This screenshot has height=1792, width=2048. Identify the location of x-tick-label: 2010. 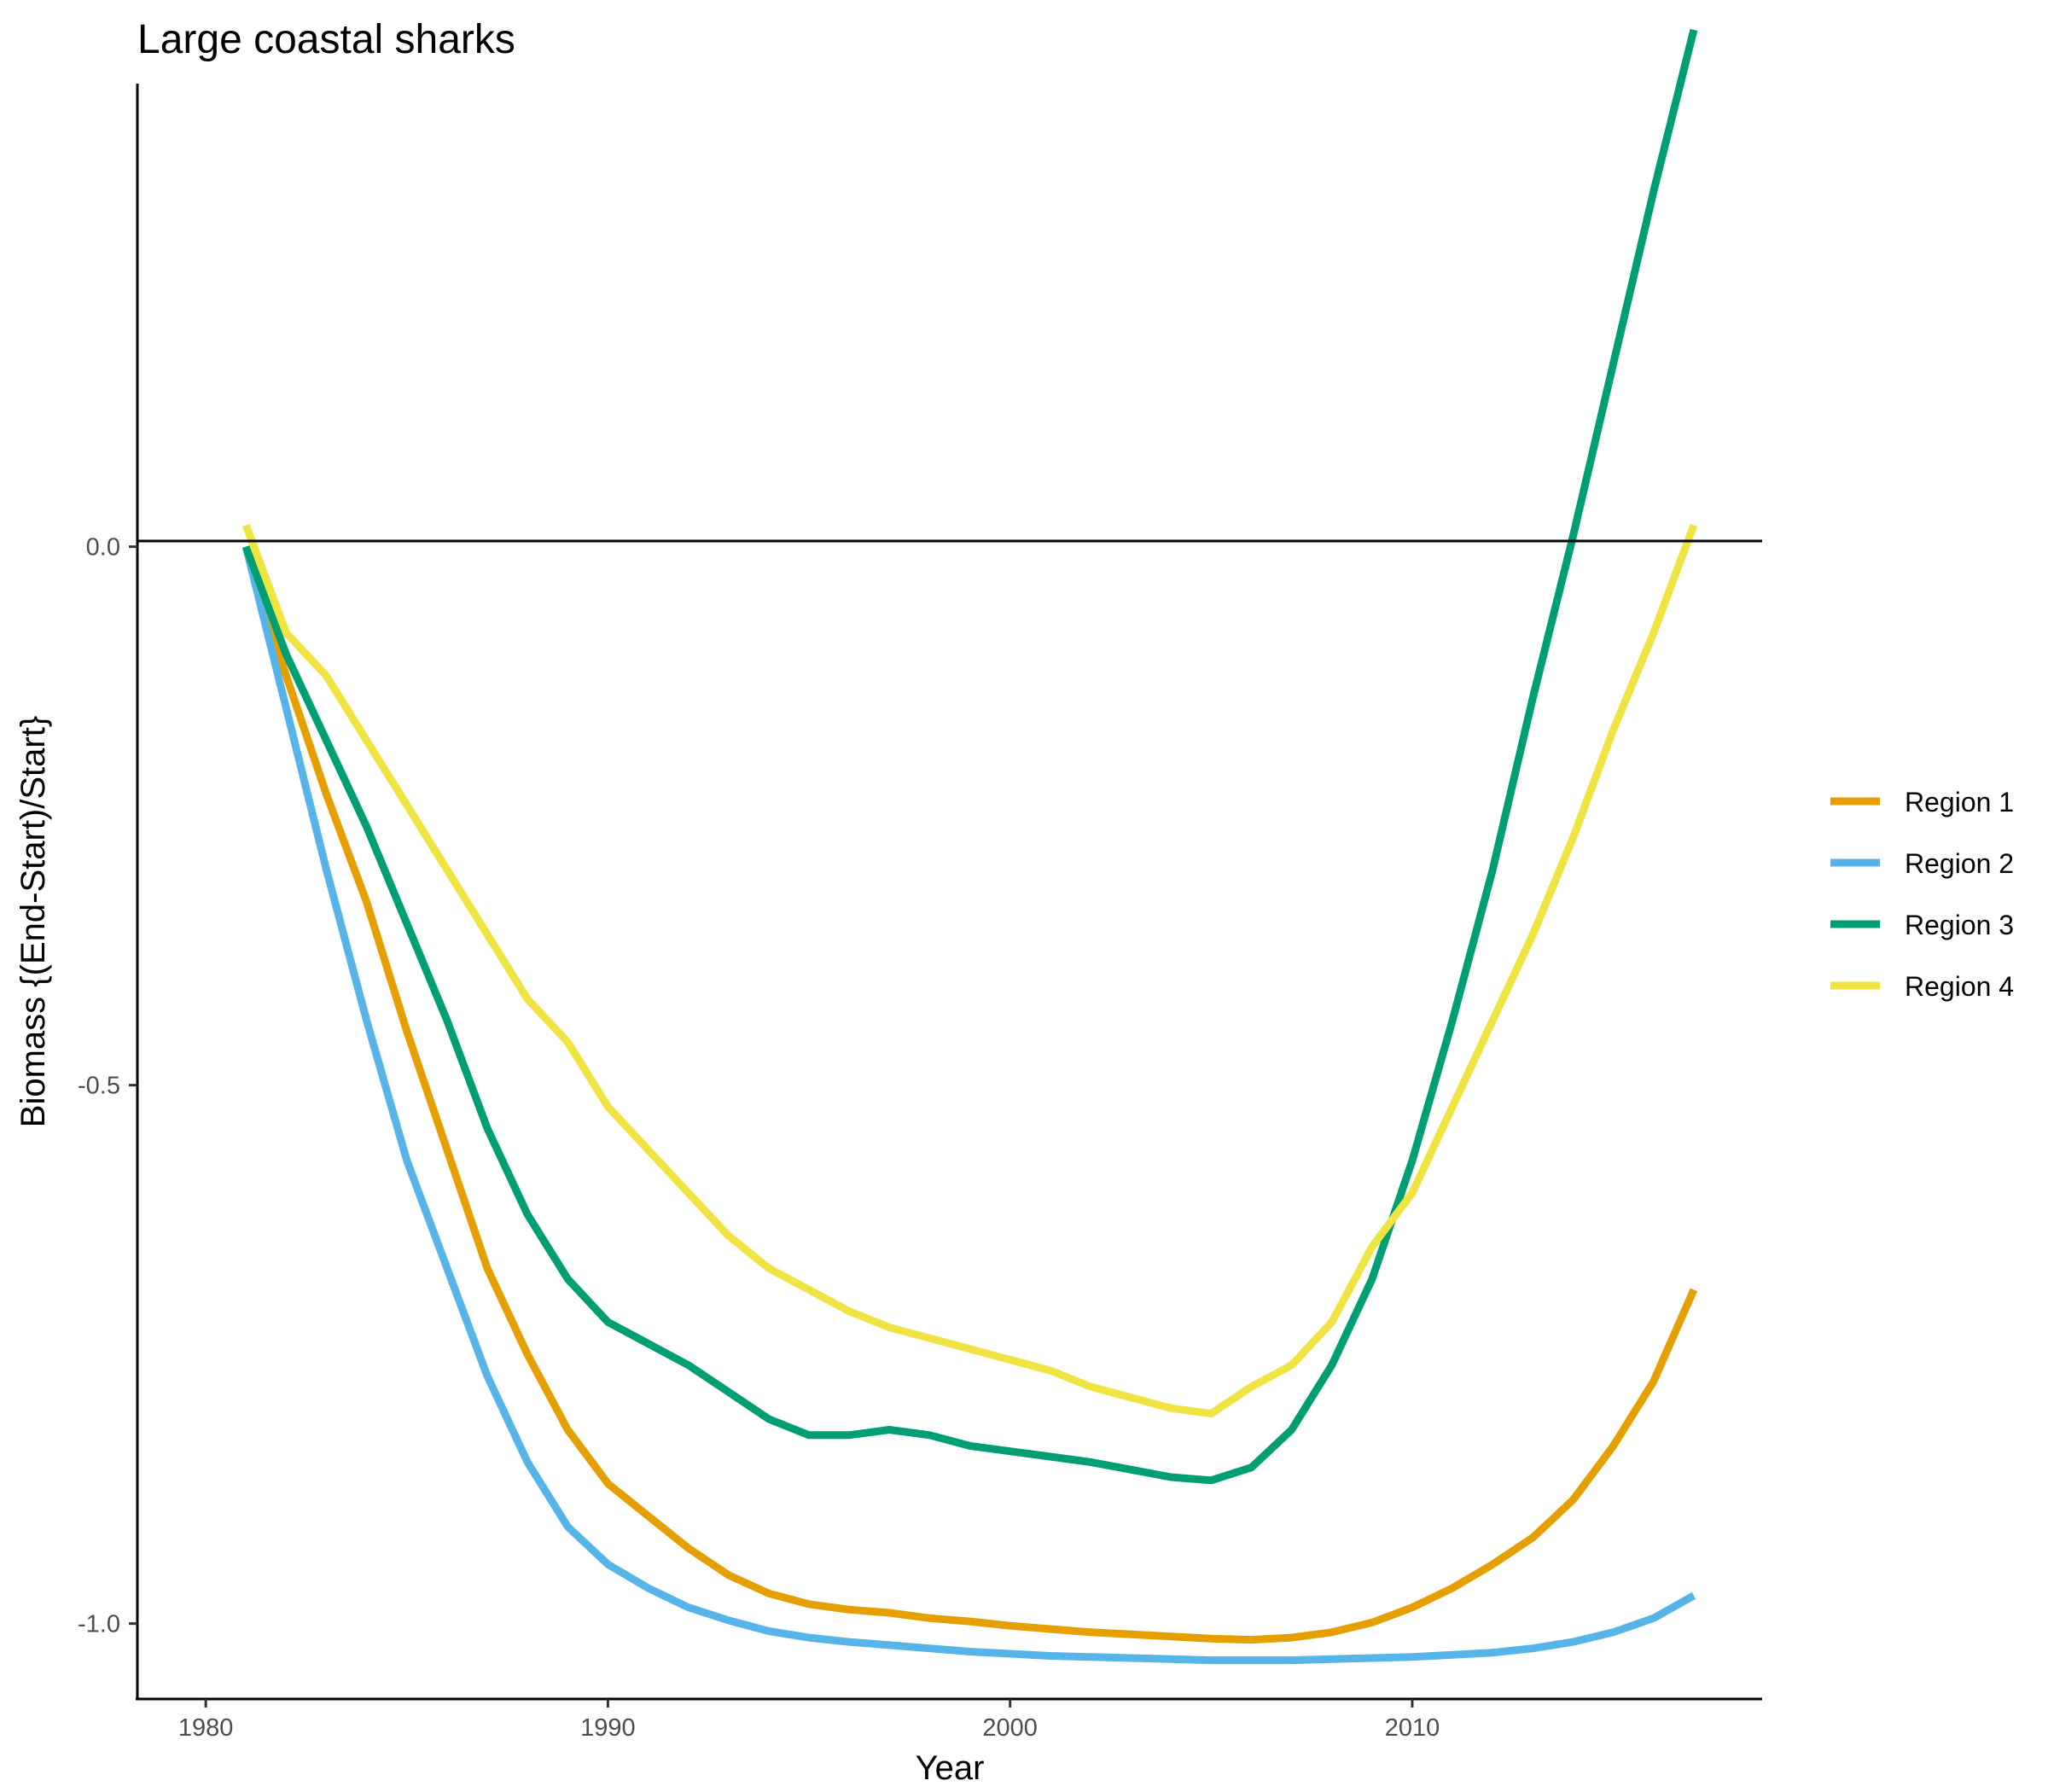
(1412, 1728).